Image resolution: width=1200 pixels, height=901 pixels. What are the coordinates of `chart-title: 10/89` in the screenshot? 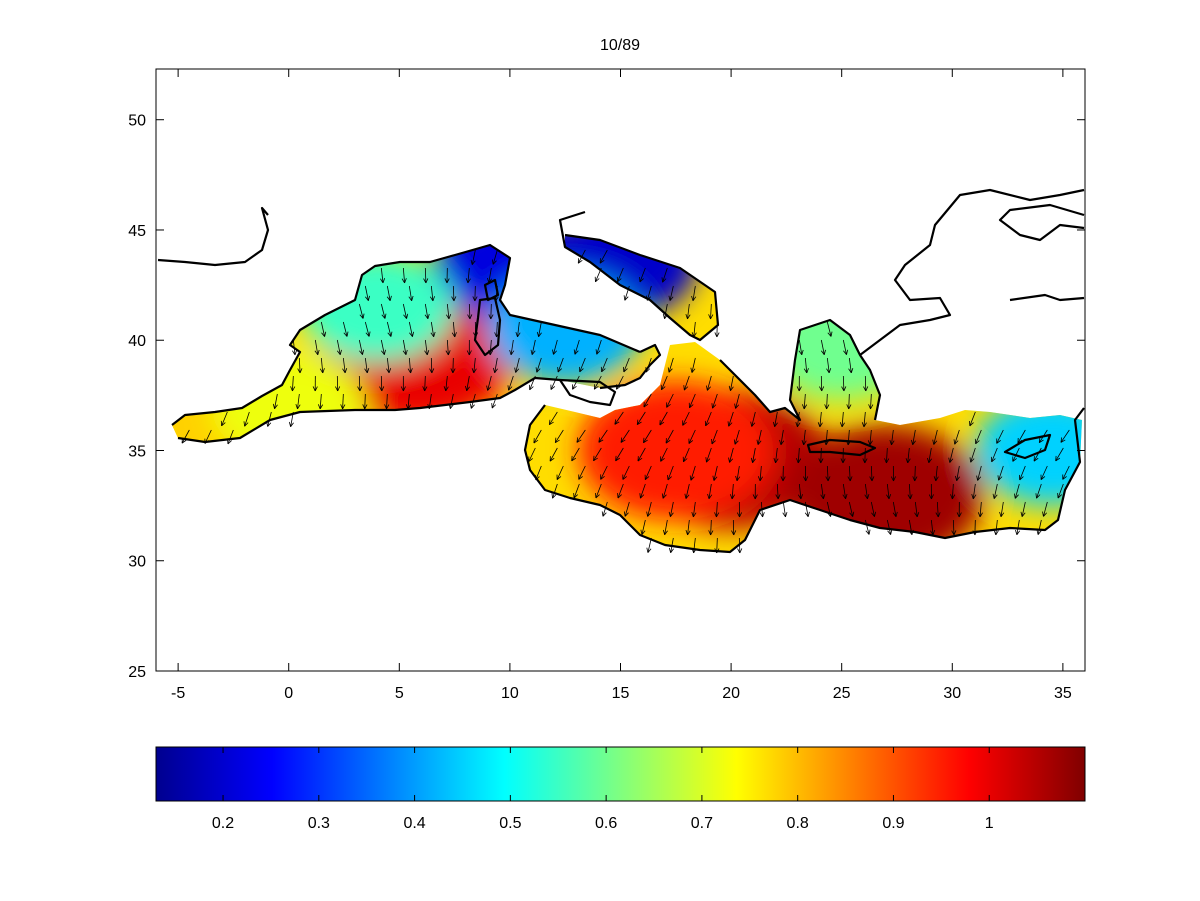 It's located at (620, 45).